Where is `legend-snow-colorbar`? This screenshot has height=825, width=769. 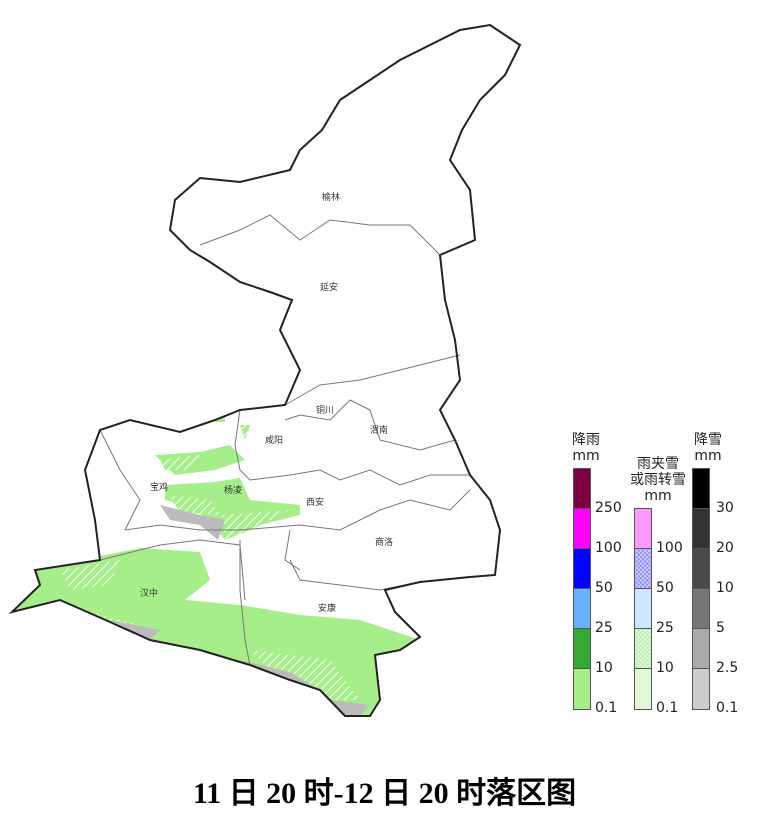
legend-snow-colorbar is located at coordinates (701, 589).